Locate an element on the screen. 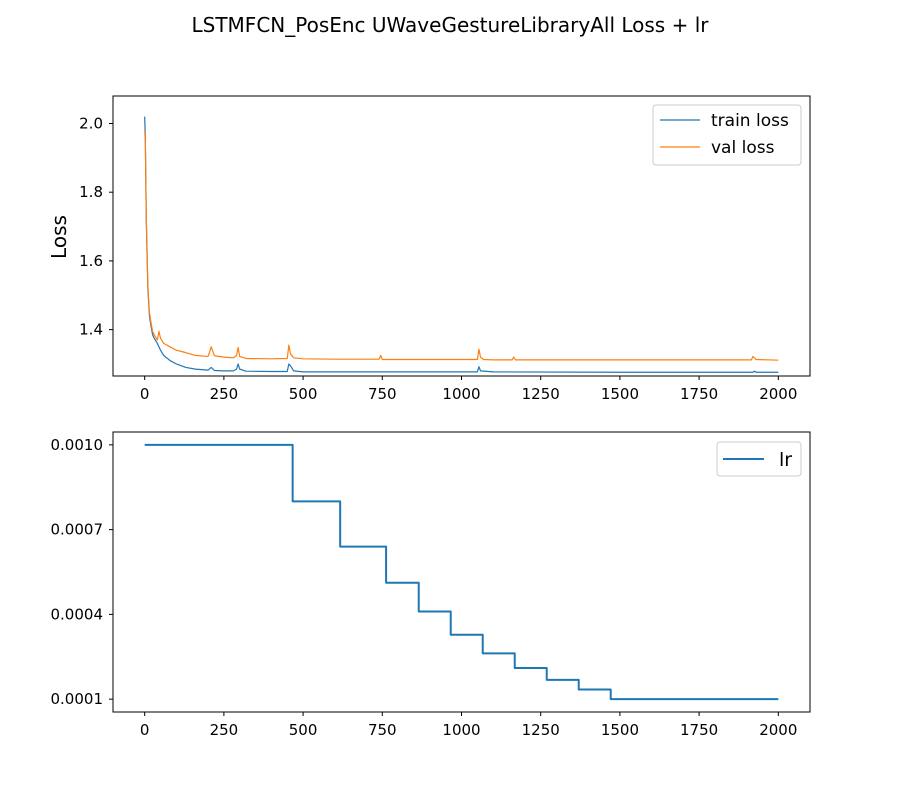  lr-x-tick-label: 250 is located at coordinates (224, 730).